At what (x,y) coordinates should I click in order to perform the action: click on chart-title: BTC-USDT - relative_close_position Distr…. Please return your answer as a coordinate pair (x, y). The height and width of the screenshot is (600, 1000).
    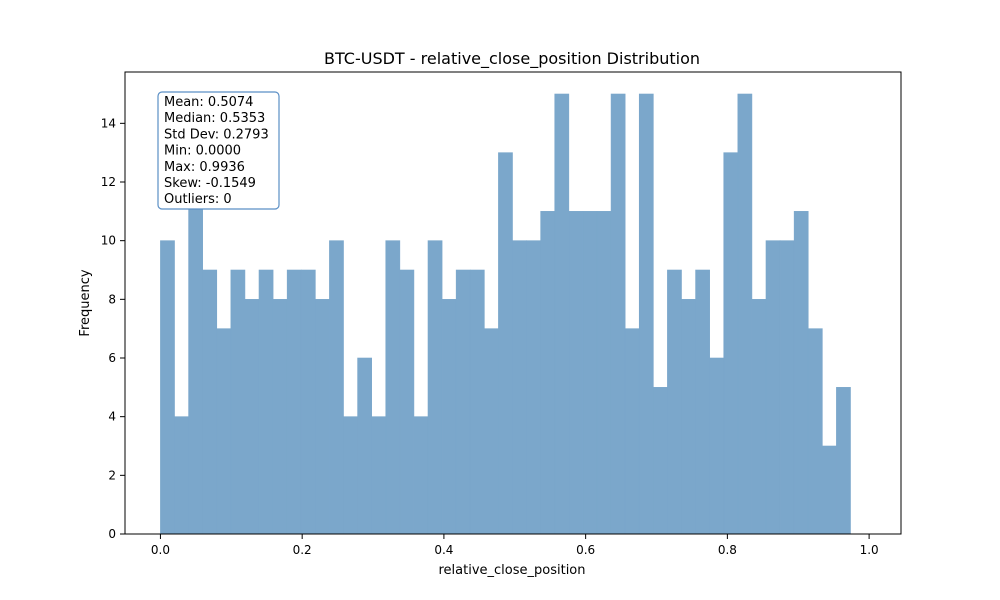
    Looking at the image, I should click on (512, 59).